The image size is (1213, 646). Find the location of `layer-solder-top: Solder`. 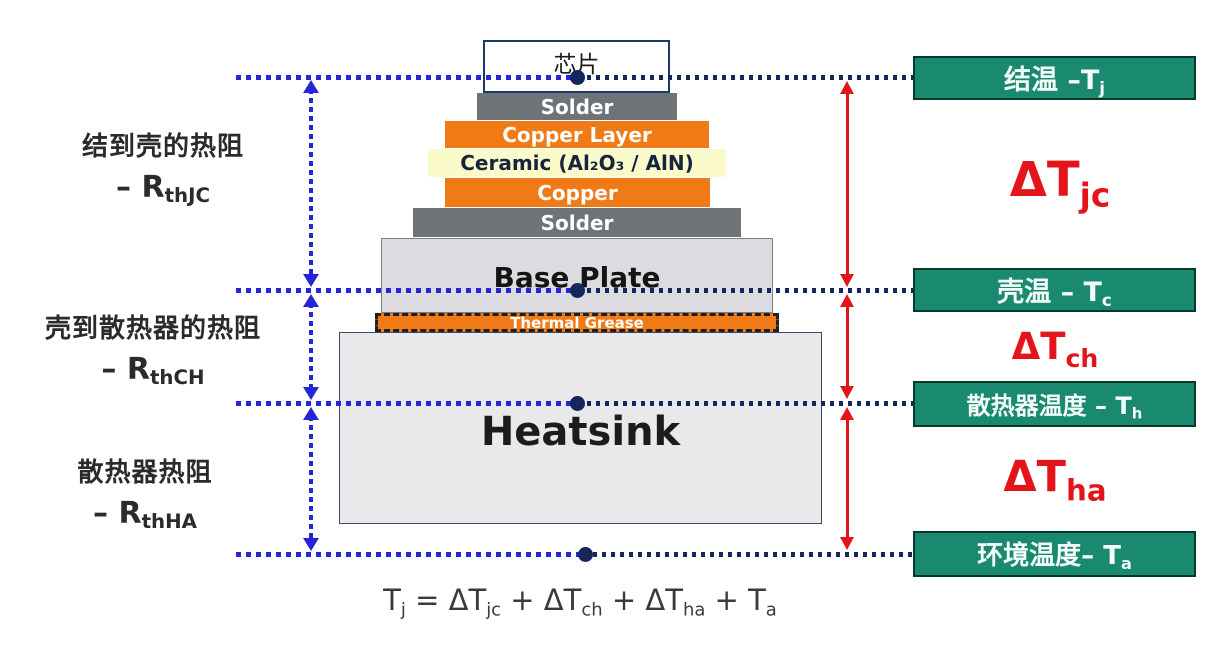

layer-solder-top: Solder is located at coordinates (577, 106).